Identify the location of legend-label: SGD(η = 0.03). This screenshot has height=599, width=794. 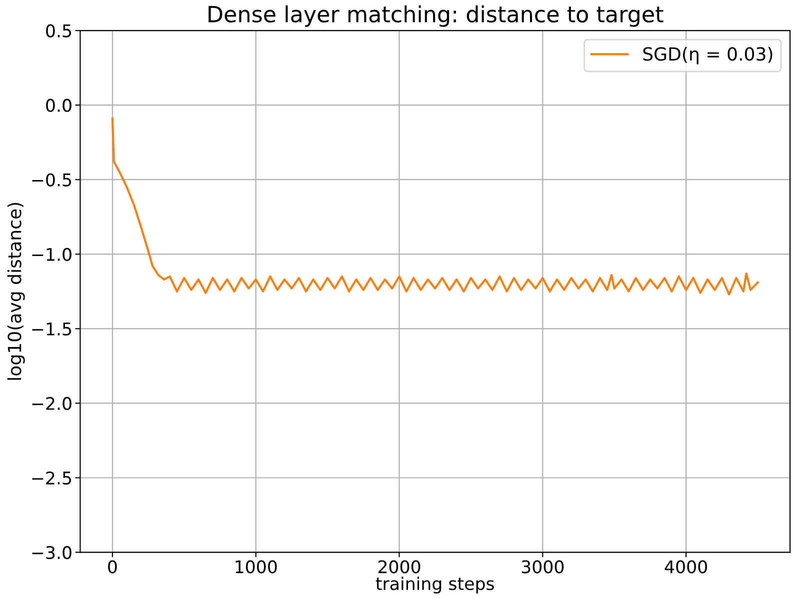
(707, 55).